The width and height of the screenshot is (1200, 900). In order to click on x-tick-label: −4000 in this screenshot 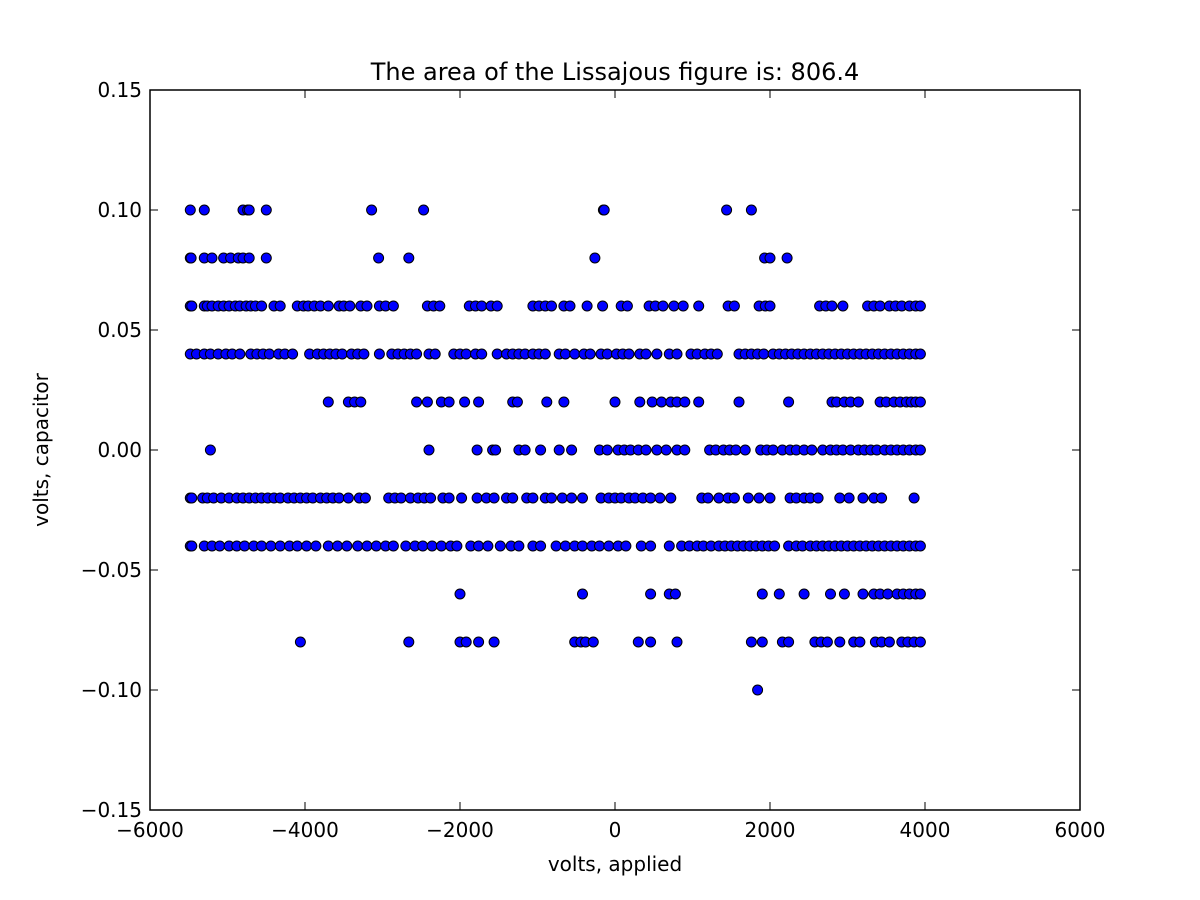, I will do `click(305, 830)`.